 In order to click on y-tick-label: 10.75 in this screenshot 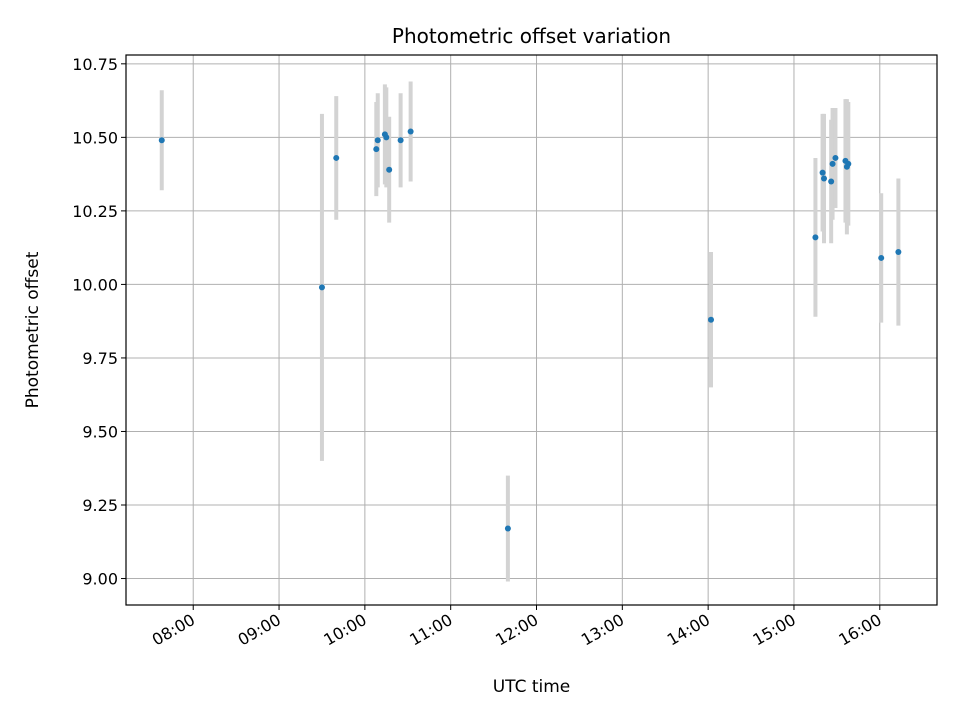, I will do `click(95, 64)`.